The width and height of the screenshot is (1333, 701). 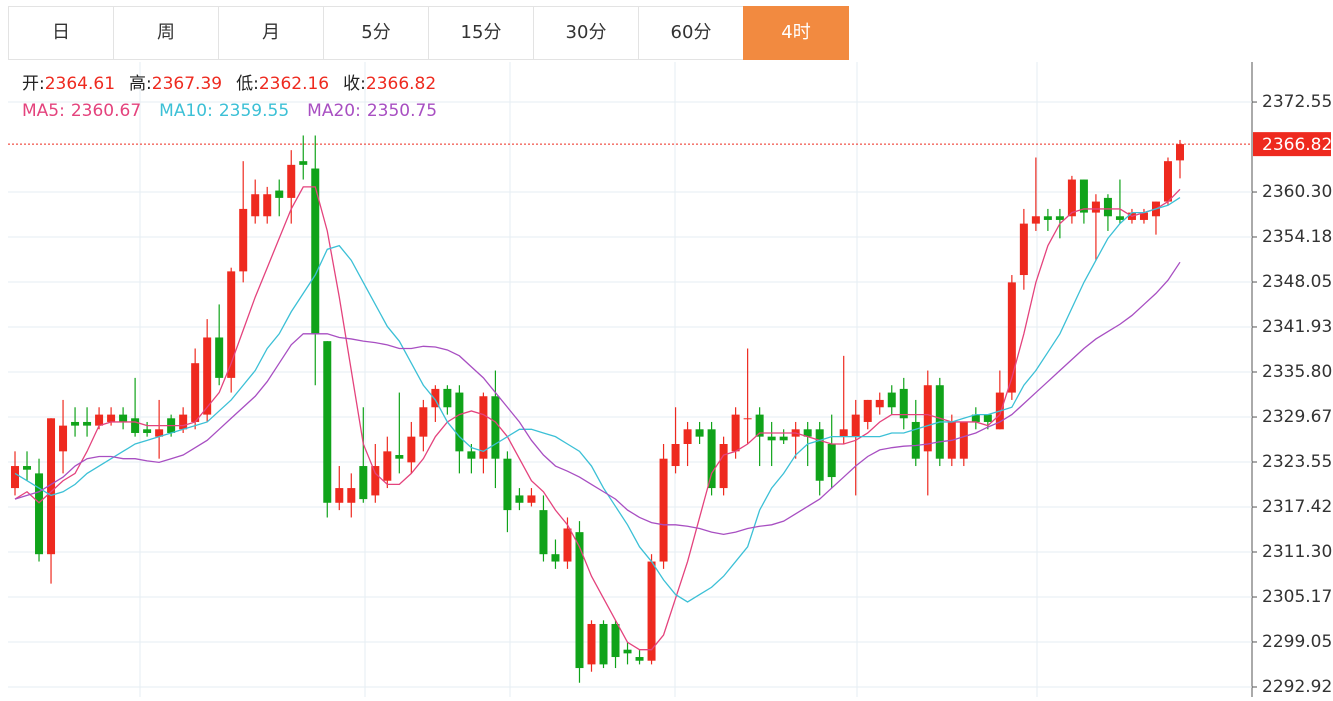 What do you see at coordinates (331, 111) in the screenshot?
I see `ma-legend-name: MA20` at bounding box center [331, 111].